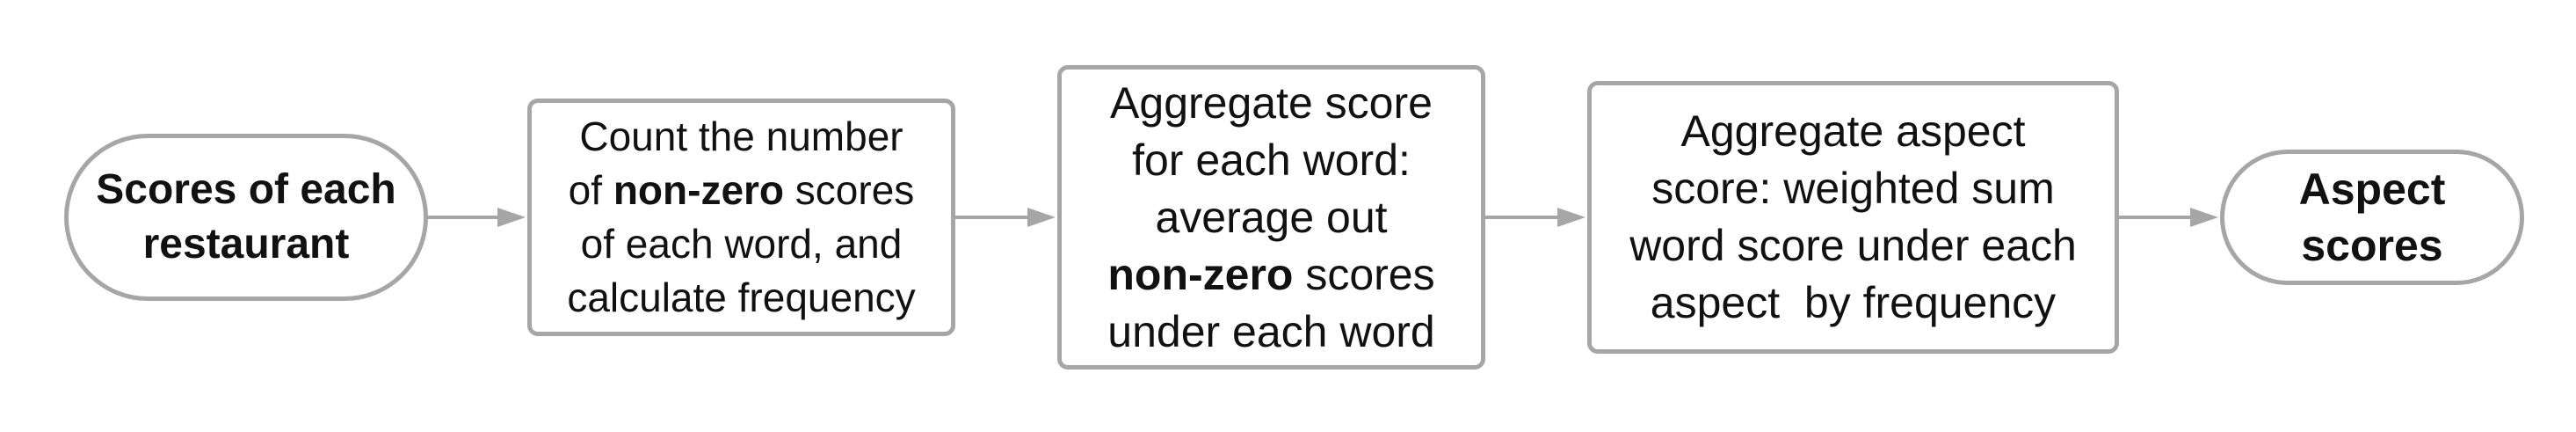 The width and height of the screenshot is (2576, 432). What do you see at coordinates (741, 136) in the screenshot?
I see `step1-line-1: Count the number` at bounding box center [741, 136].